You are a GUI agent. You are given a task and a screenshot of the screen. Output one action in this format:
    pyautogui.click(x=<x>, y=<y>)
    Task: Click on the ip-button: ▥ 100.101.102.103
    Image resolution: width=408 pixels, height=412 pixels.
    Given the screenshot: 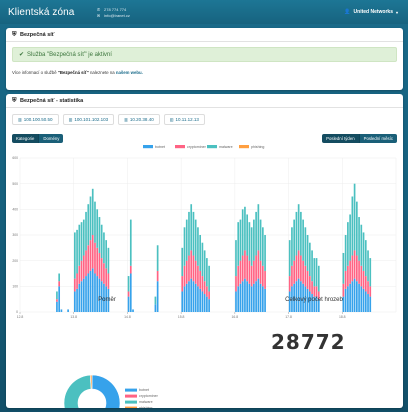 What is the action you would take?
    pyautogui.click(x=88, y=119)
    